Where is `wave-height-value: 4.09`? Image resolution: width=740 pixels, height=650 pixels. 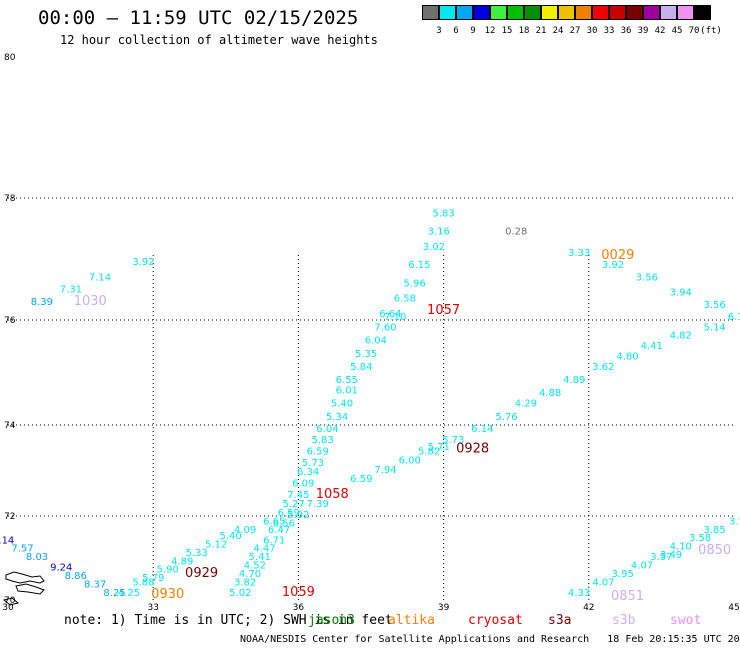
wave-height-value: 4.09 is located at coordinates (245, 530).